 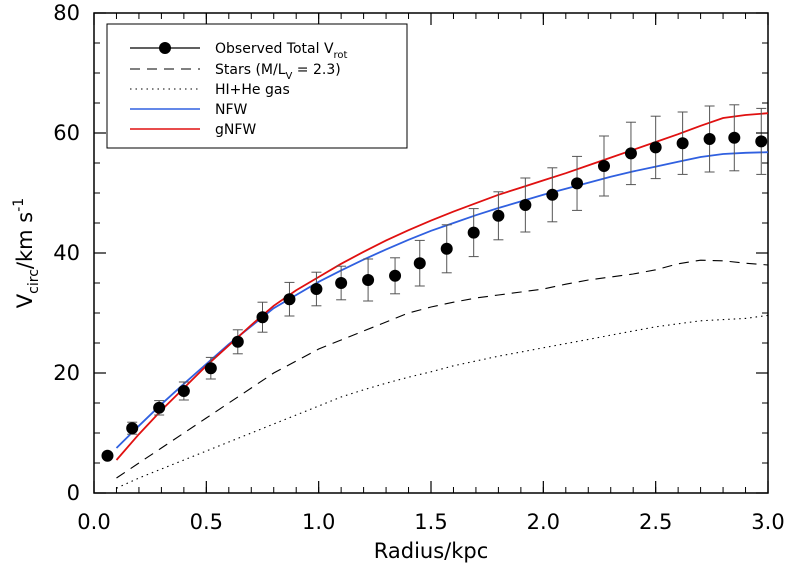 What do you see at coordinates (66, 373) in the screenshot?
I see `y-tick-label: 20` at bounding box center [66, 373].